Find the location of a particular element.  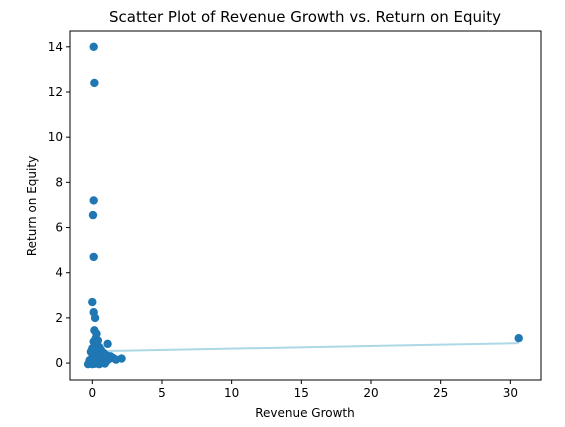

y-tick-label: 4 is located at coordinates (59, 273).